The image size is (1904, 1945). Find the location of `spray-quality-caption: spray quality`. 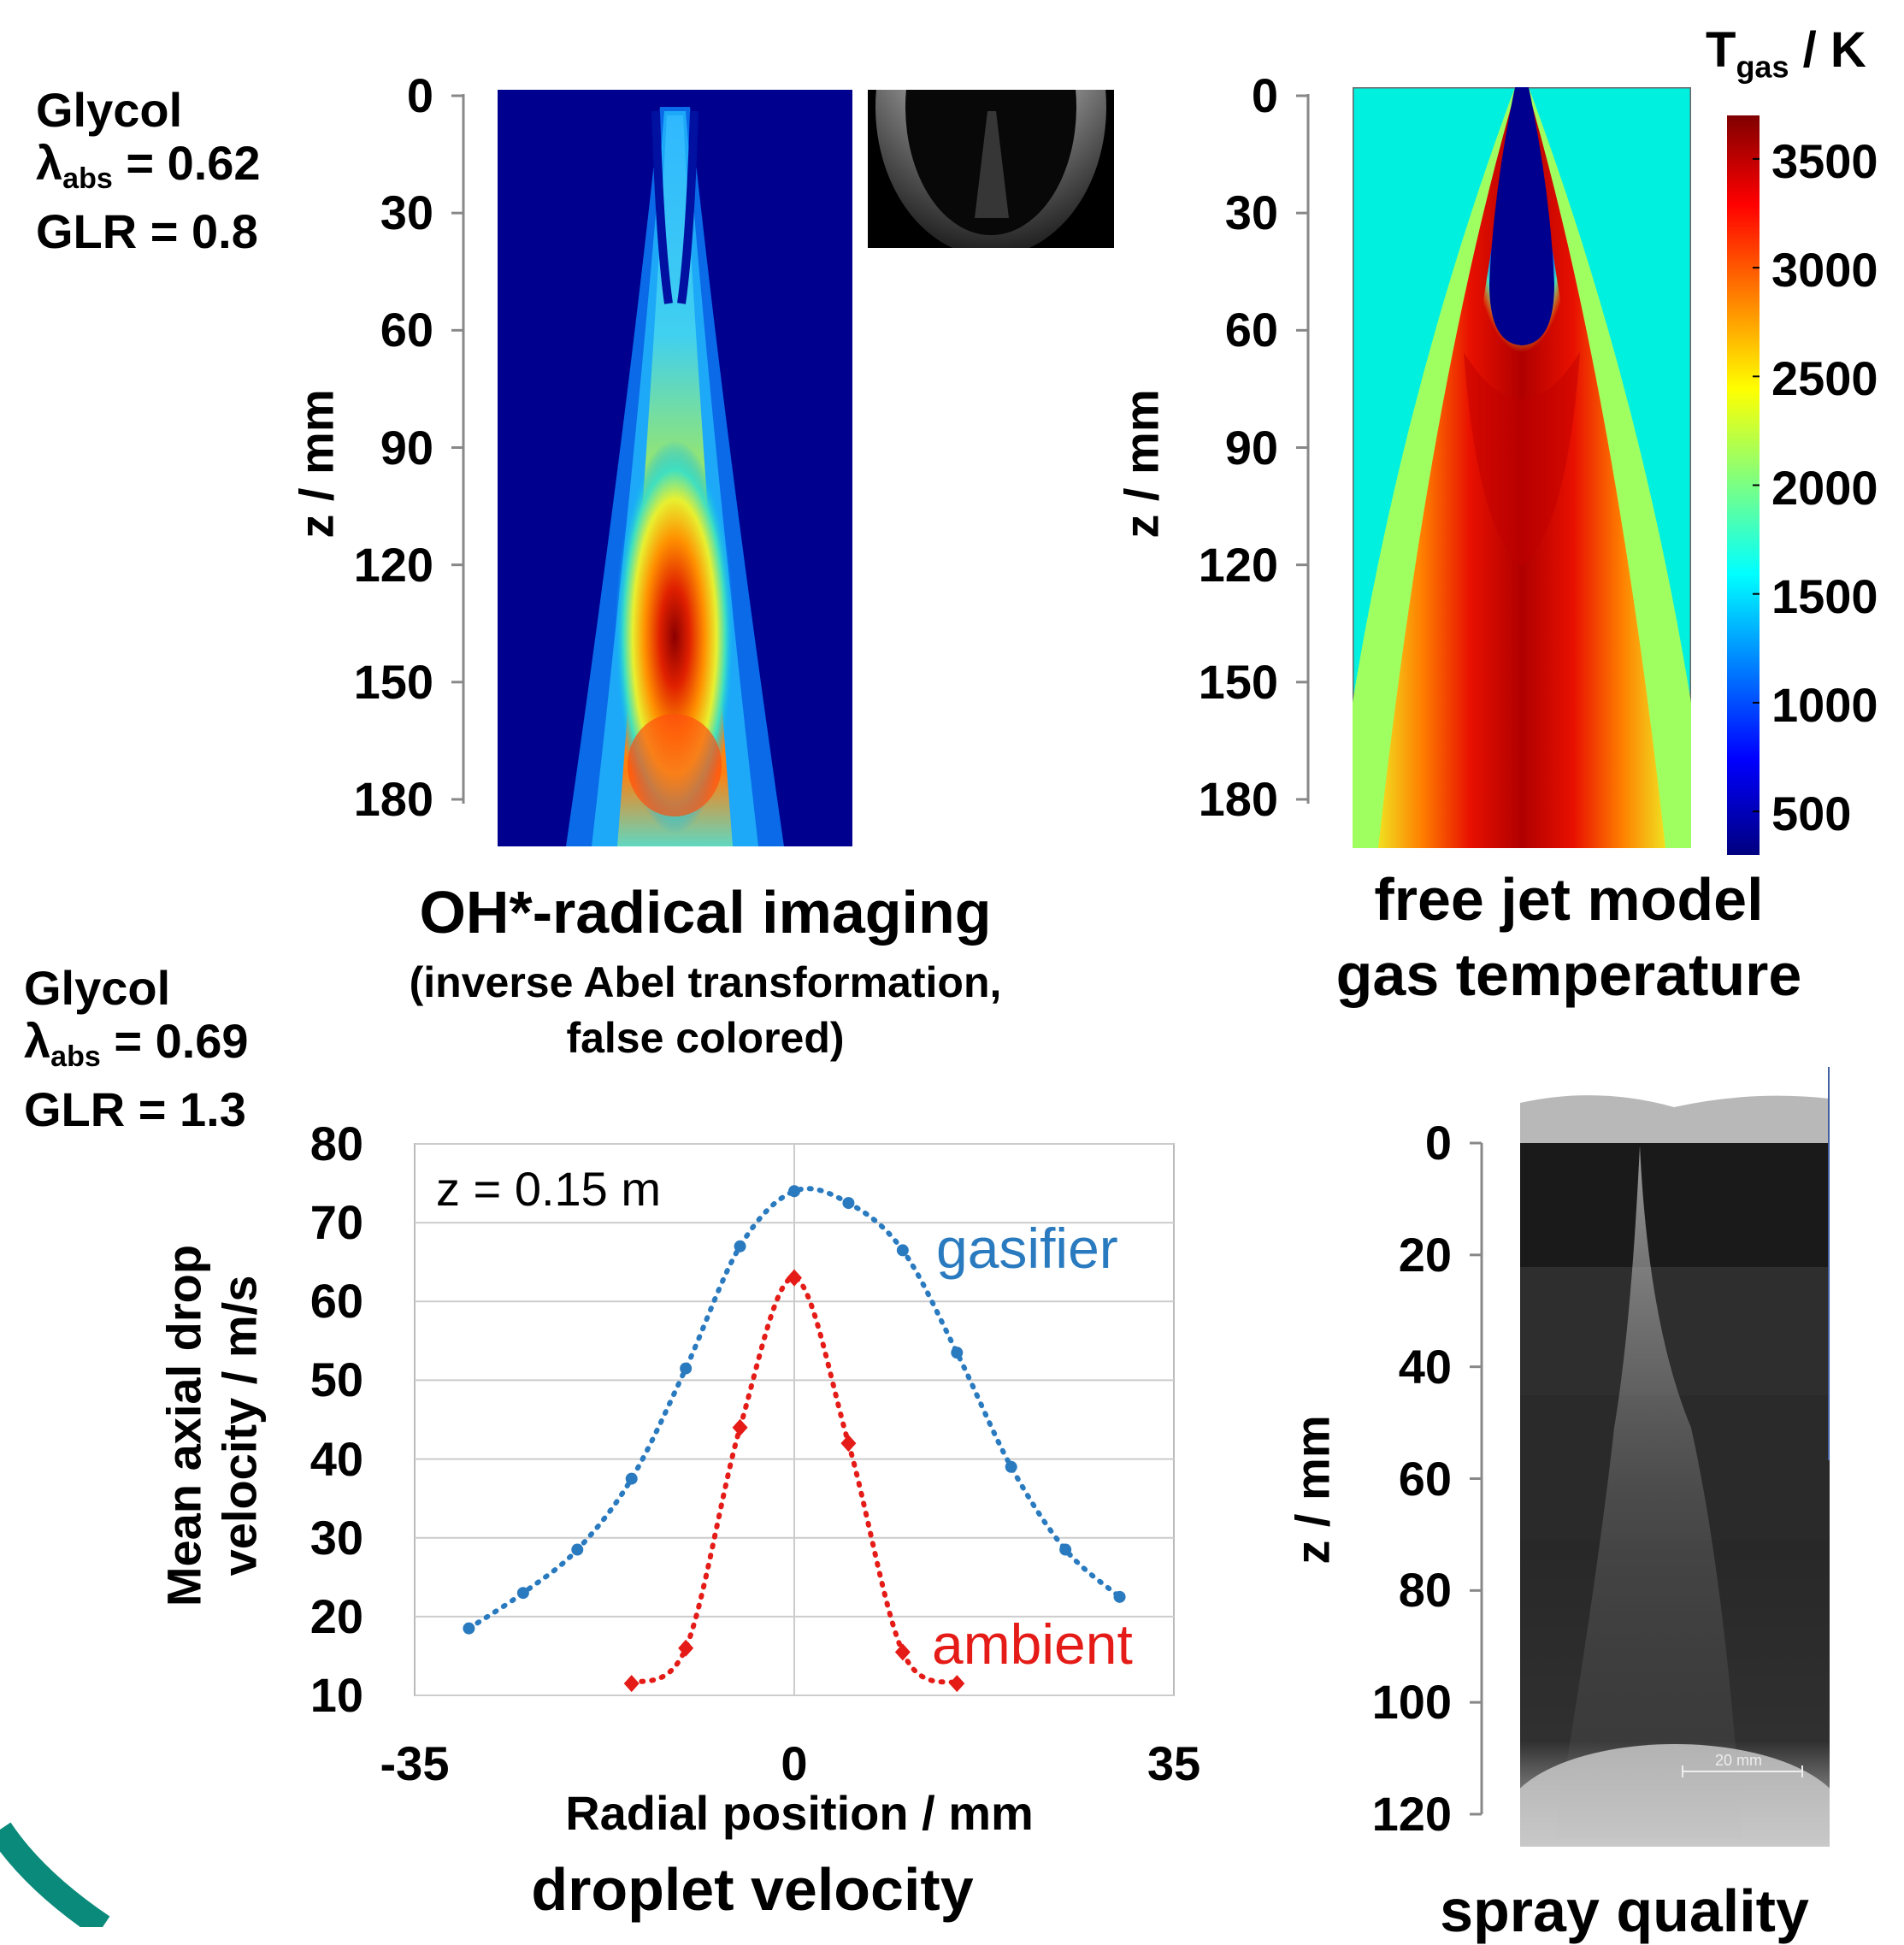

spray-quality-caption: spray quality is located at coordinates (1624, 1910).